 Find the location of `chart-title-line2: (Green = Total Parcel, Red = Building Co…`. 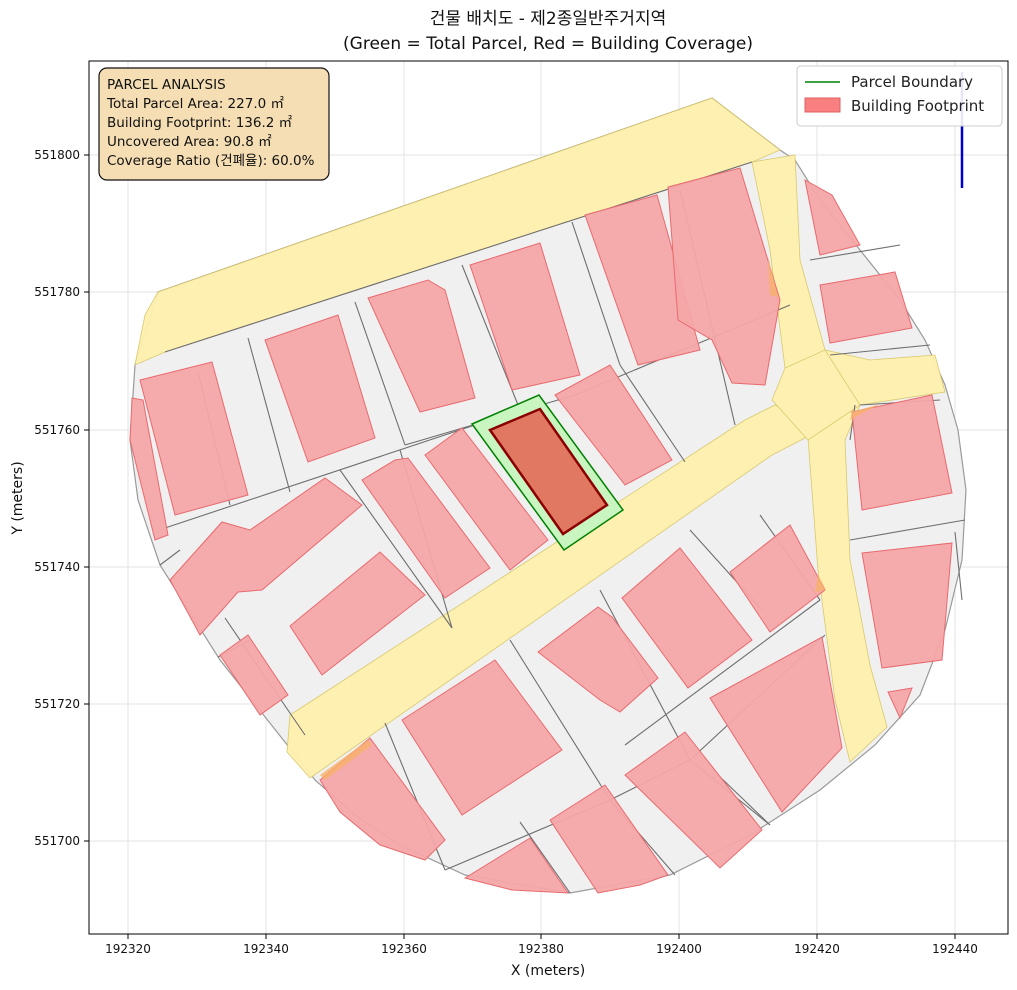

chart-title-line2: (Green = Total Parcel, Red = Building Co… is located at coordinates (548, 44).